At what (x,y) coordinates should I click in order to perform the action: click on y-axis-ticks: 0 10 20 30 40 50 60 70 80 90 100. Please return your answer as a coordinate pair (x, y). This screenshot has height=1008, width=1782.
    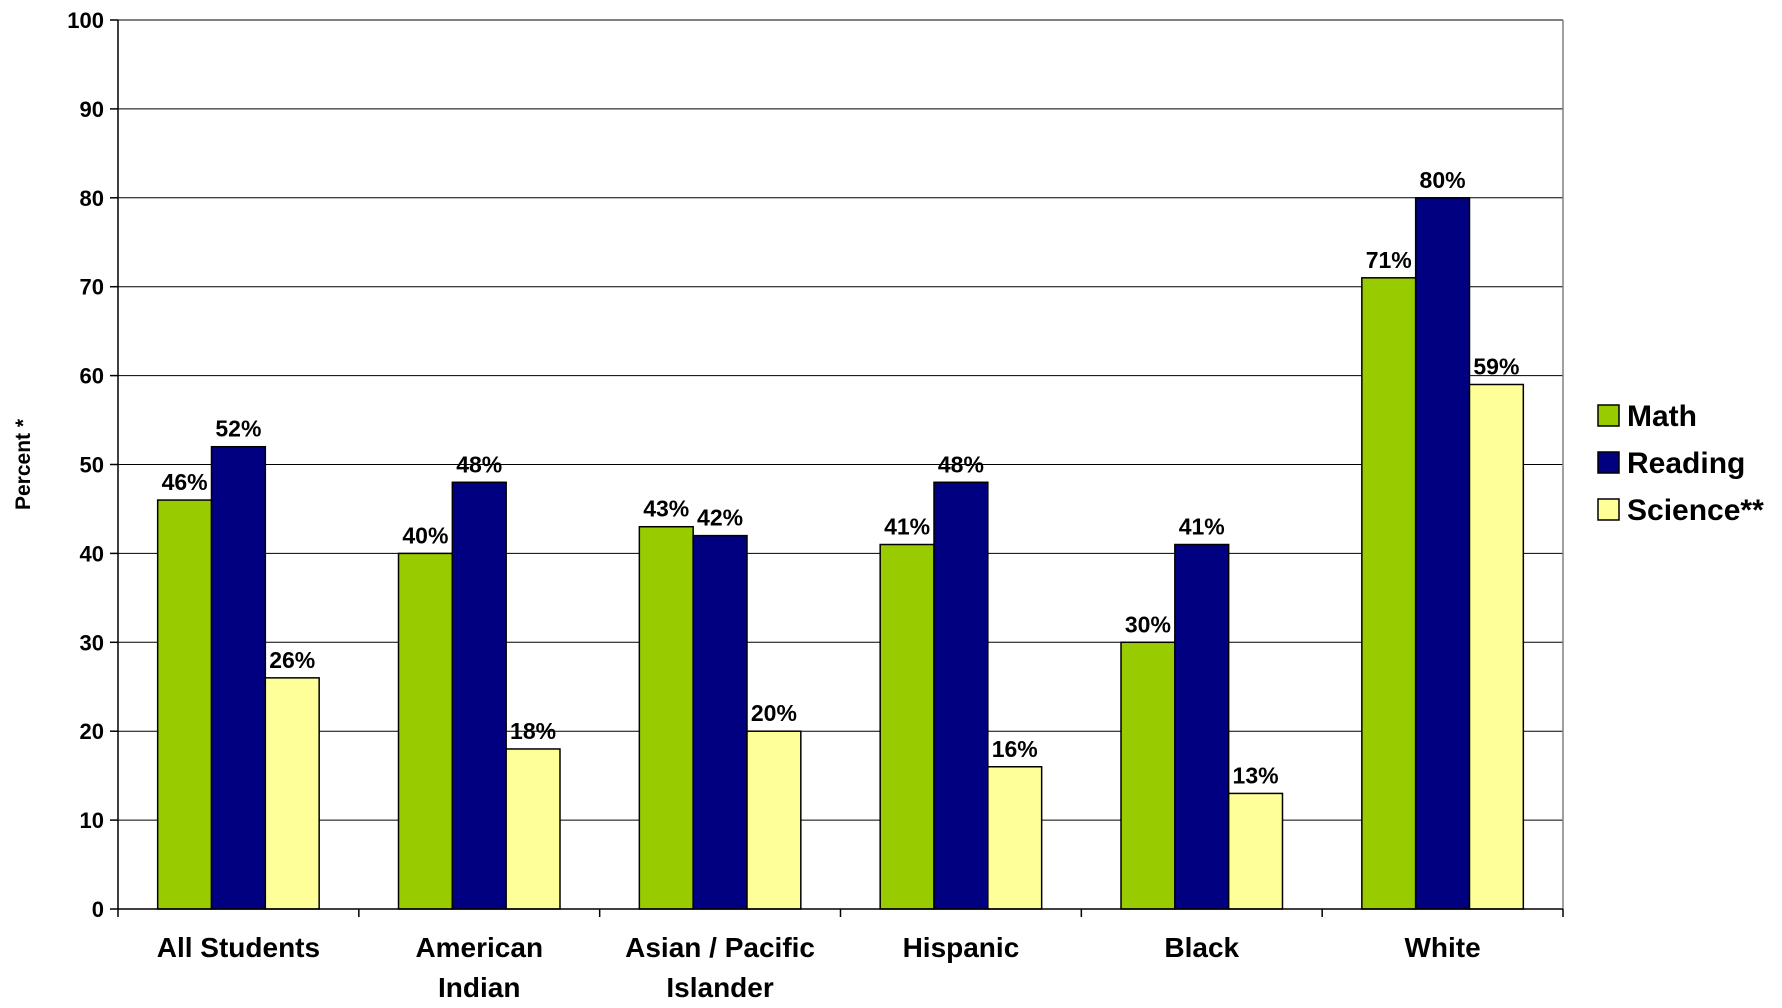
    Looking at the image, I should click on (92, 465).